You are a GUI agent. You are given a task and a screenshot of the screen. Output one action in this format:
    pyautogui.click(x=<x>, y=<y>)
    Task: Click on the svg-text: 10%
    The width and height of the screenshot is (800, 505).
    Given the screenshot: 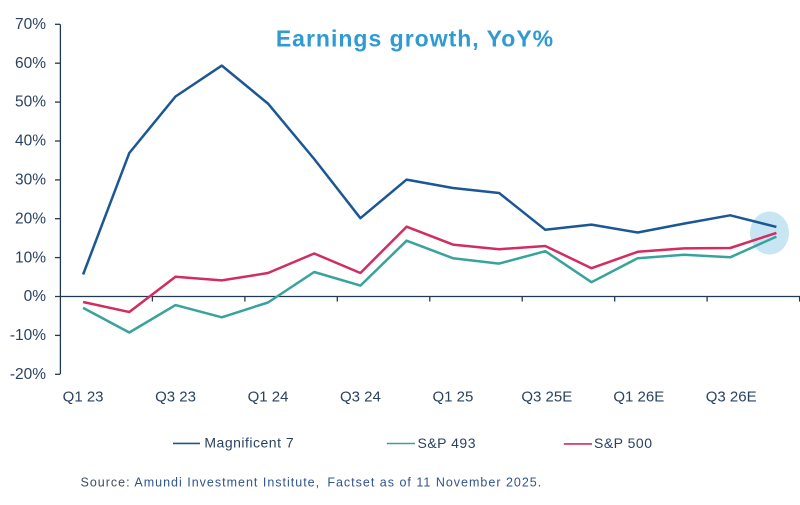 What is the action you would take?
    pyautogui.click(x=30, y=257)
    